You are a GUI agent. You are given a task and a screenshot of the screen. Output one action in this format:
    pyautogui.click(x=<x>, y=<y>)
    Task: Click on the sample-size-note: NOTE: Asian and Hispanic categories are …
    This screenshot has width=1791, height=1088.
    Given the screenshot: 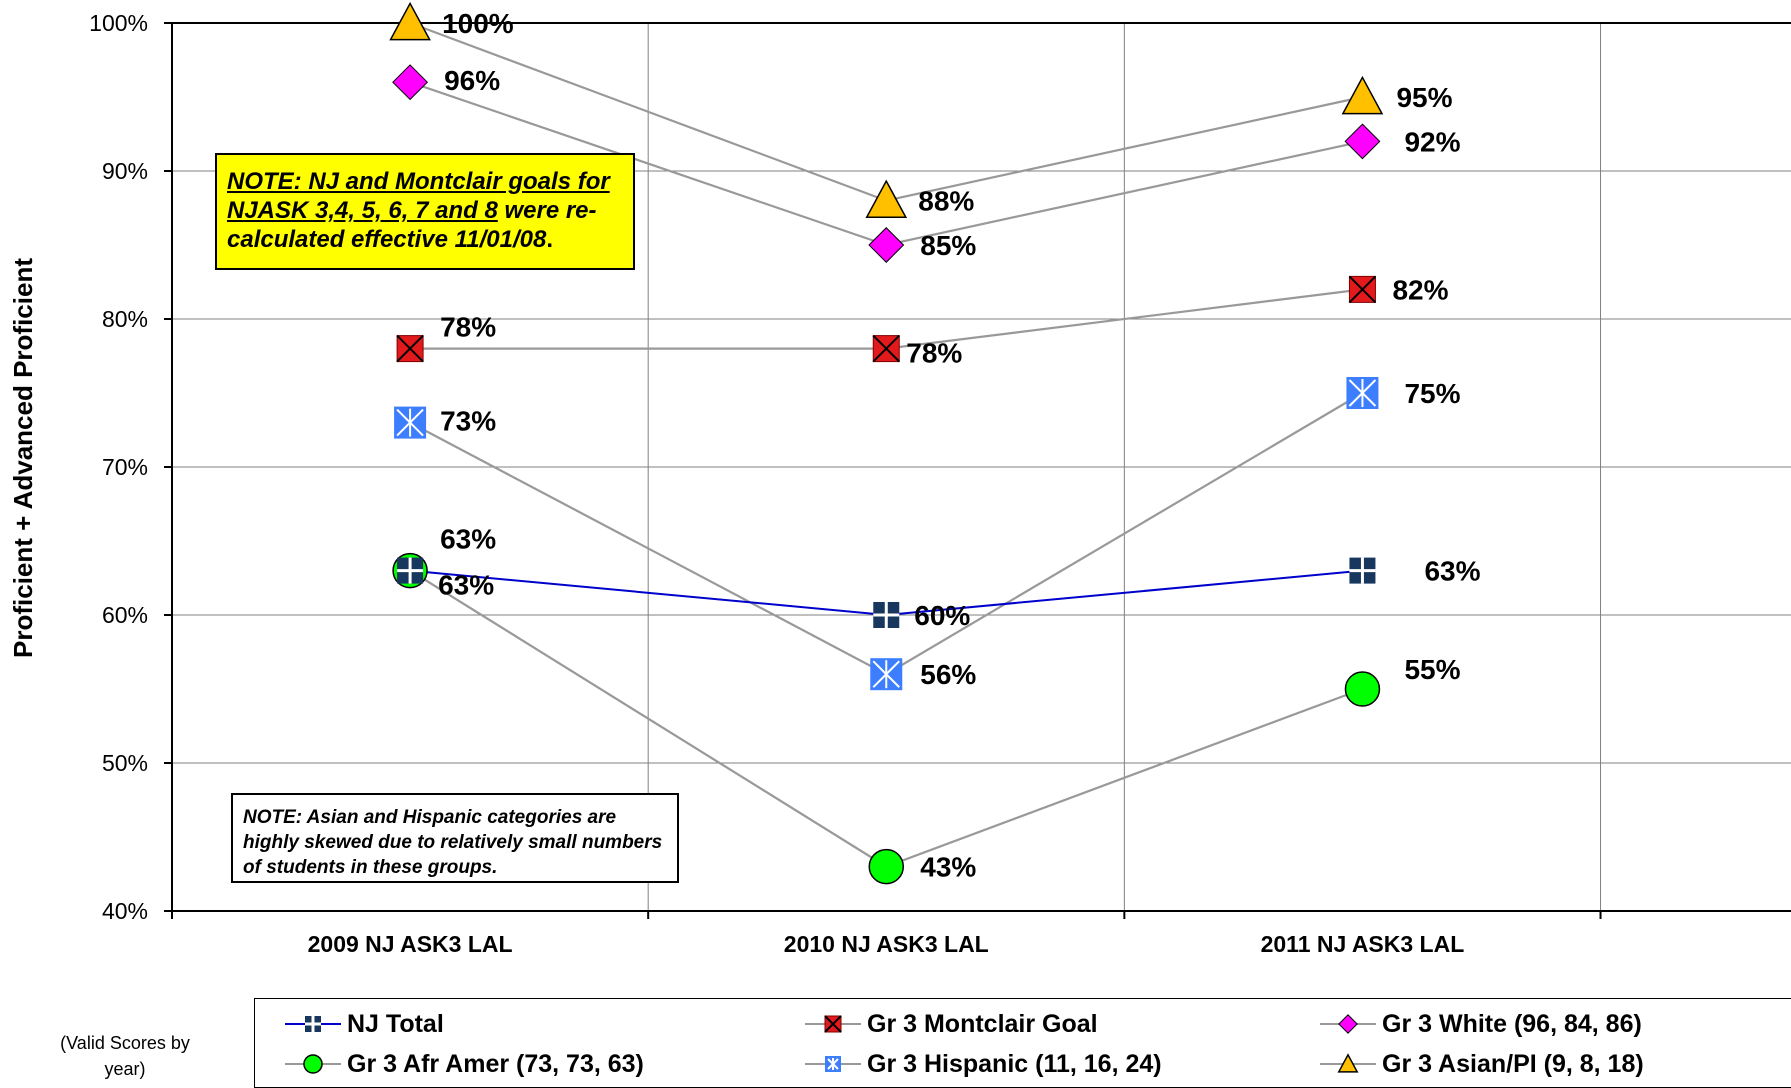 What is the action you would take?
    pyautogui.click(x=453, y=842)
    